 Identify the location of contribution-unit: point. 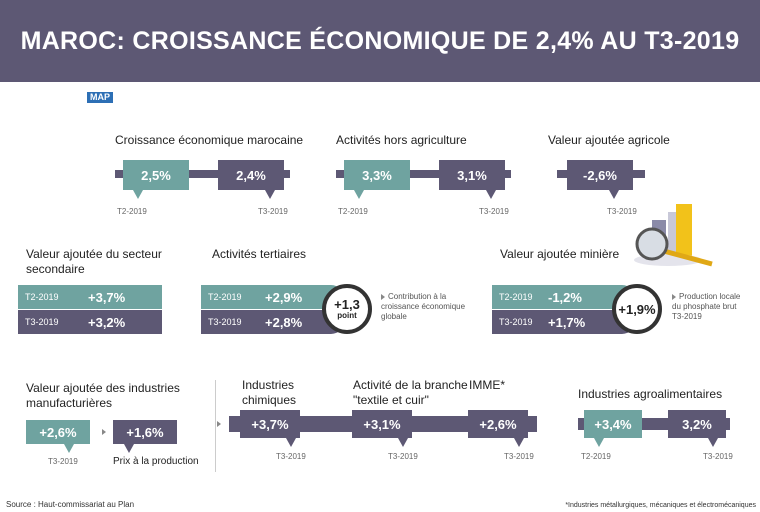
(347, 315).